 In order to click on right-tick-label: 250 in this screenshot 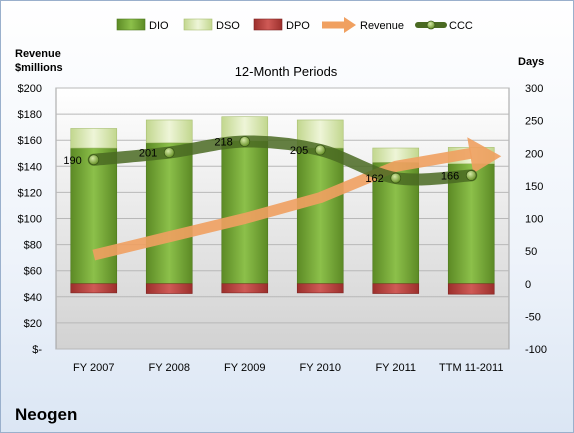, I will do `click(534, 122)`.